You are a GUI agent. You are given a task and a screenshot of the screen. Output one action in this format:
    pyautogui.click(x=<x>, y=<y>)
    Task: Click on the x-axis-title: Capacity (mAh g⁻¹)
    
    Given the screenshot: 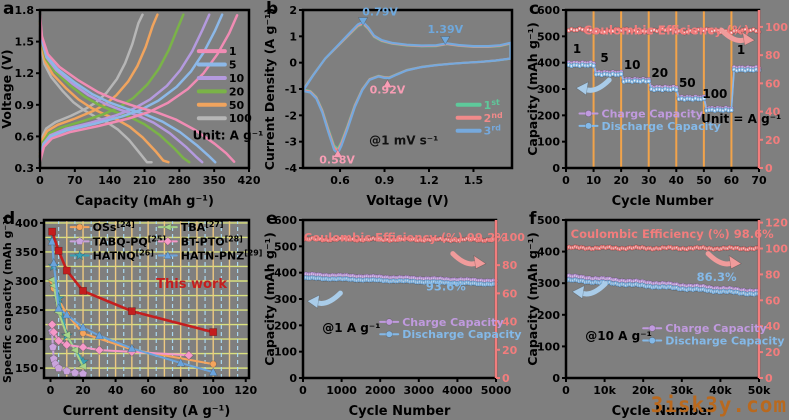 What is the action you would take?
    pyautogui.click(x=144, y=201)
    